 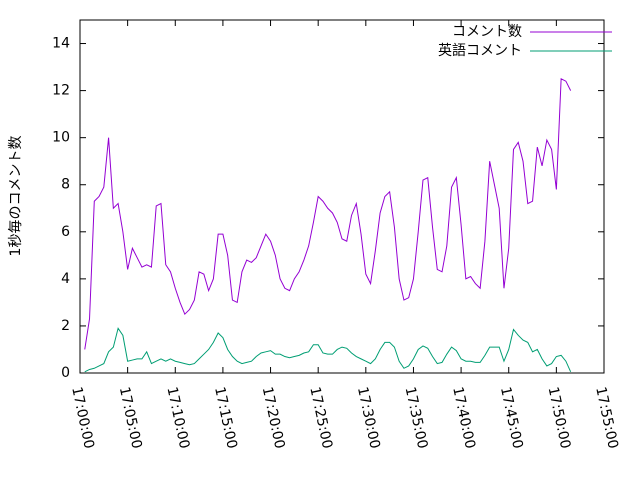 What do you see at coordinates (16, 196) in the screenshot?
I see `y-axis-label: 1秒毎のコメント数` at bounding box center [16, 196].